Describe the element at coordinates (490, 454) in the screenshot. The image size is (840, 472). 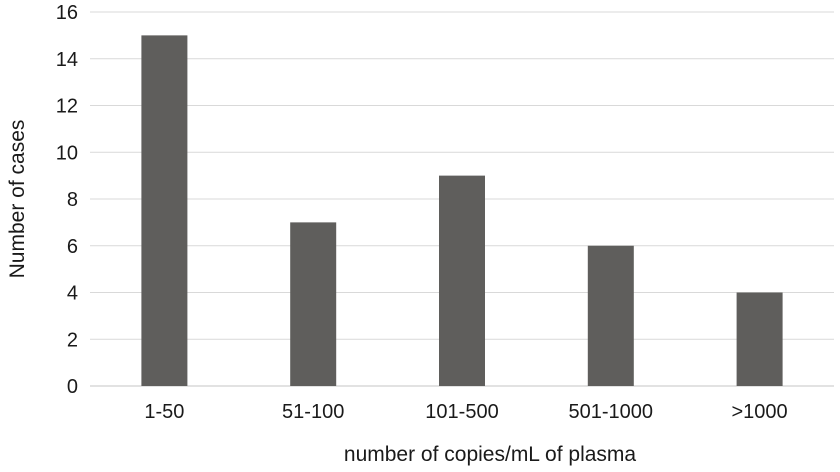
I see `x-axis-label: number of copies/mL of plasma` at that location.